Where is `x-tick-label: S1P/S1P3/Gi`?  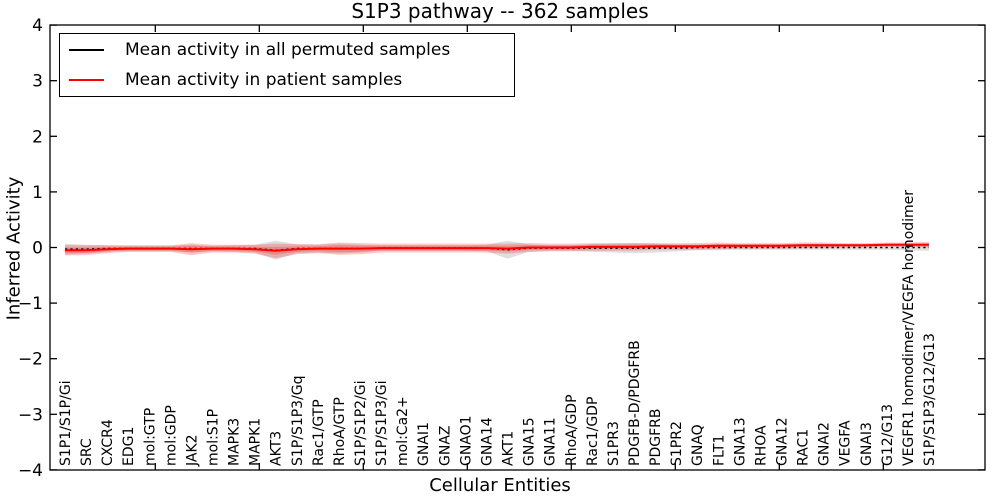 x-tick-label: S1P/S1P3/Gi is located at coordinates (382, 423).